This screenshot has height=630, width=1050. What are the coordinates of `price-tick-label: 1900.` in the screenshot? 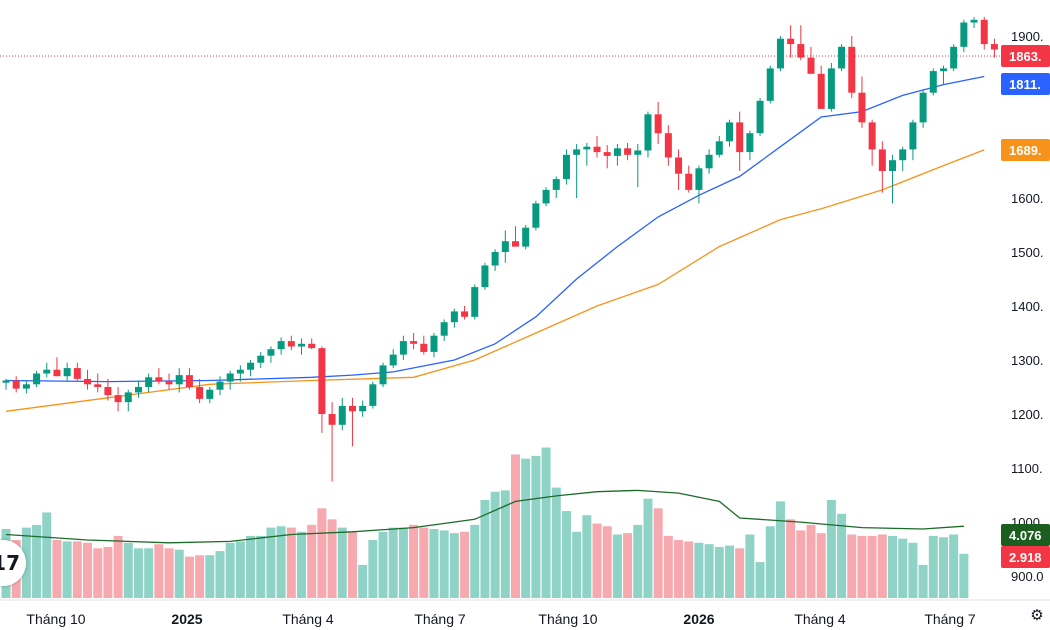 It's located at (1027, 36).